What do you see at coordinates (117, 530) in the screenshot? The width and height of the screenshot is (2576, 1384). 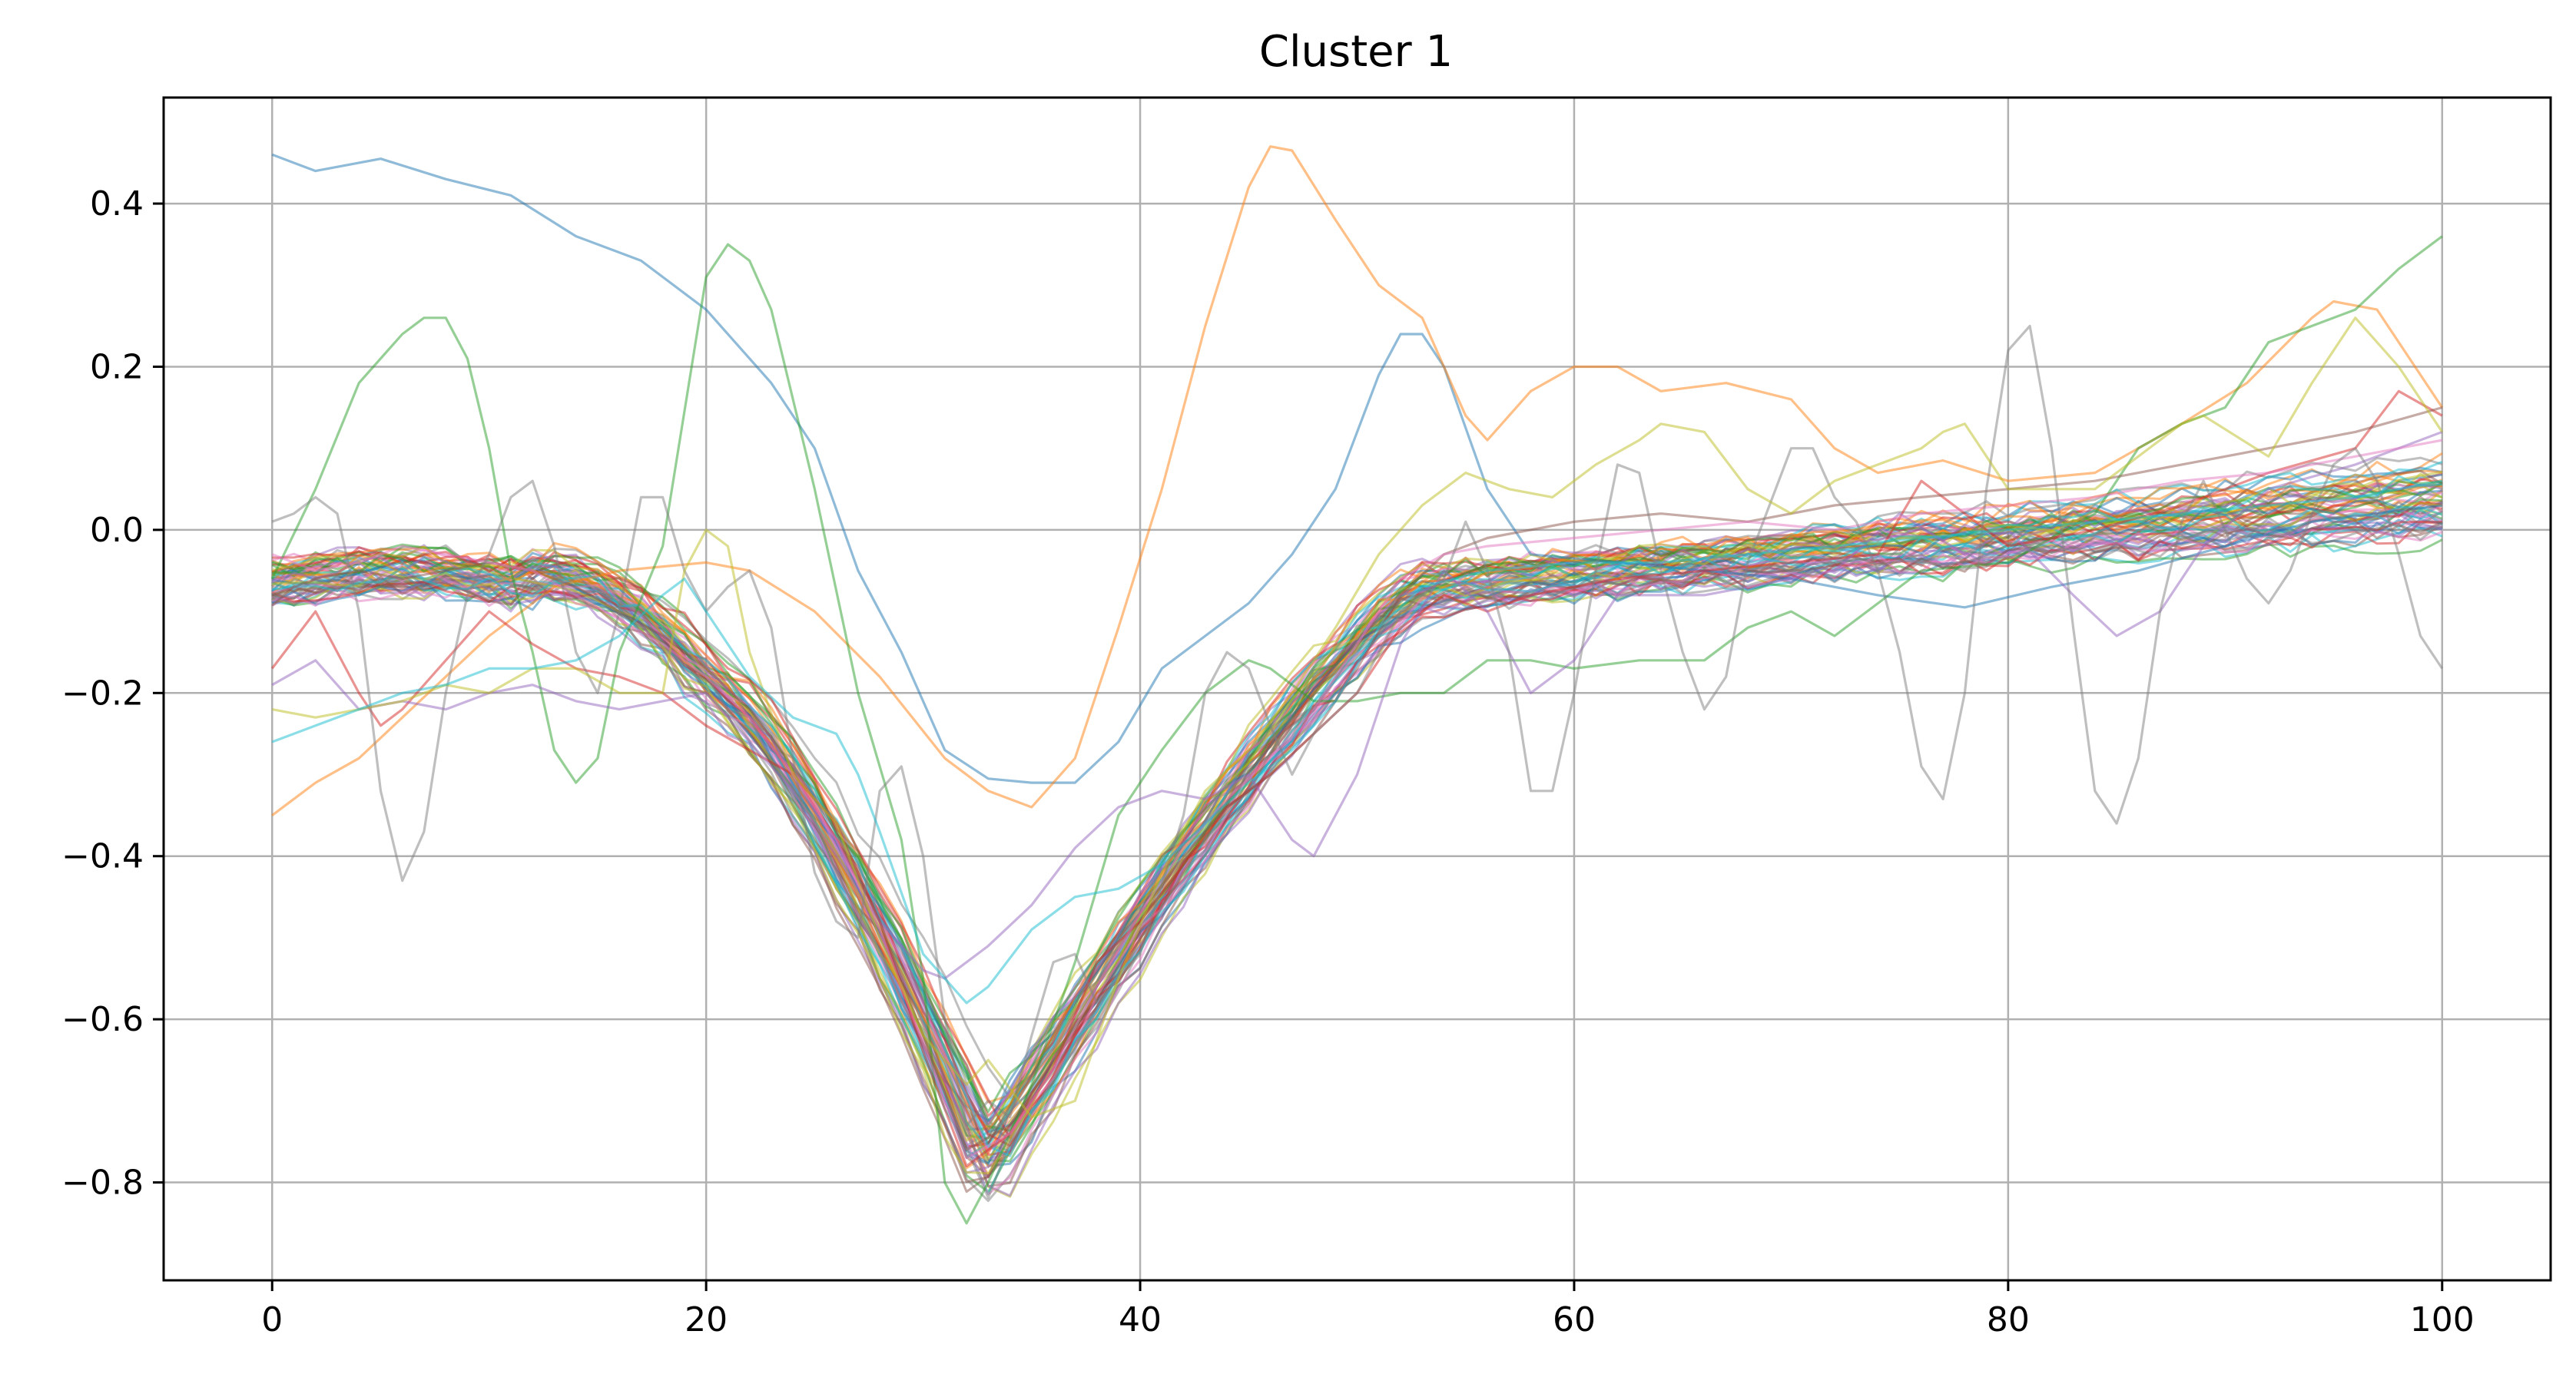 I see `y-tick-label: 0.0` at bounding box center [117, 530].